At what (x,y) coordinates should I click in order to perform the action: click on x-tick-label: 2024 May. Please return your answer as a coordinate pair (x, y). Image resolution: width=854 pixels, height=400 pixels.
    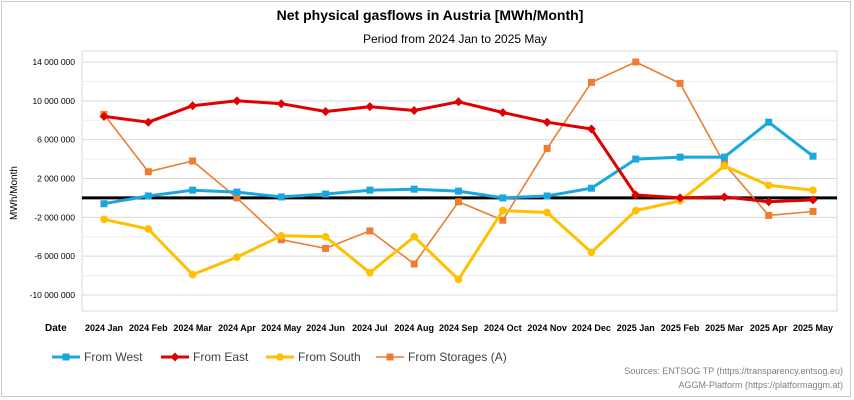
    Looking at the image, I should click on (281, 328).